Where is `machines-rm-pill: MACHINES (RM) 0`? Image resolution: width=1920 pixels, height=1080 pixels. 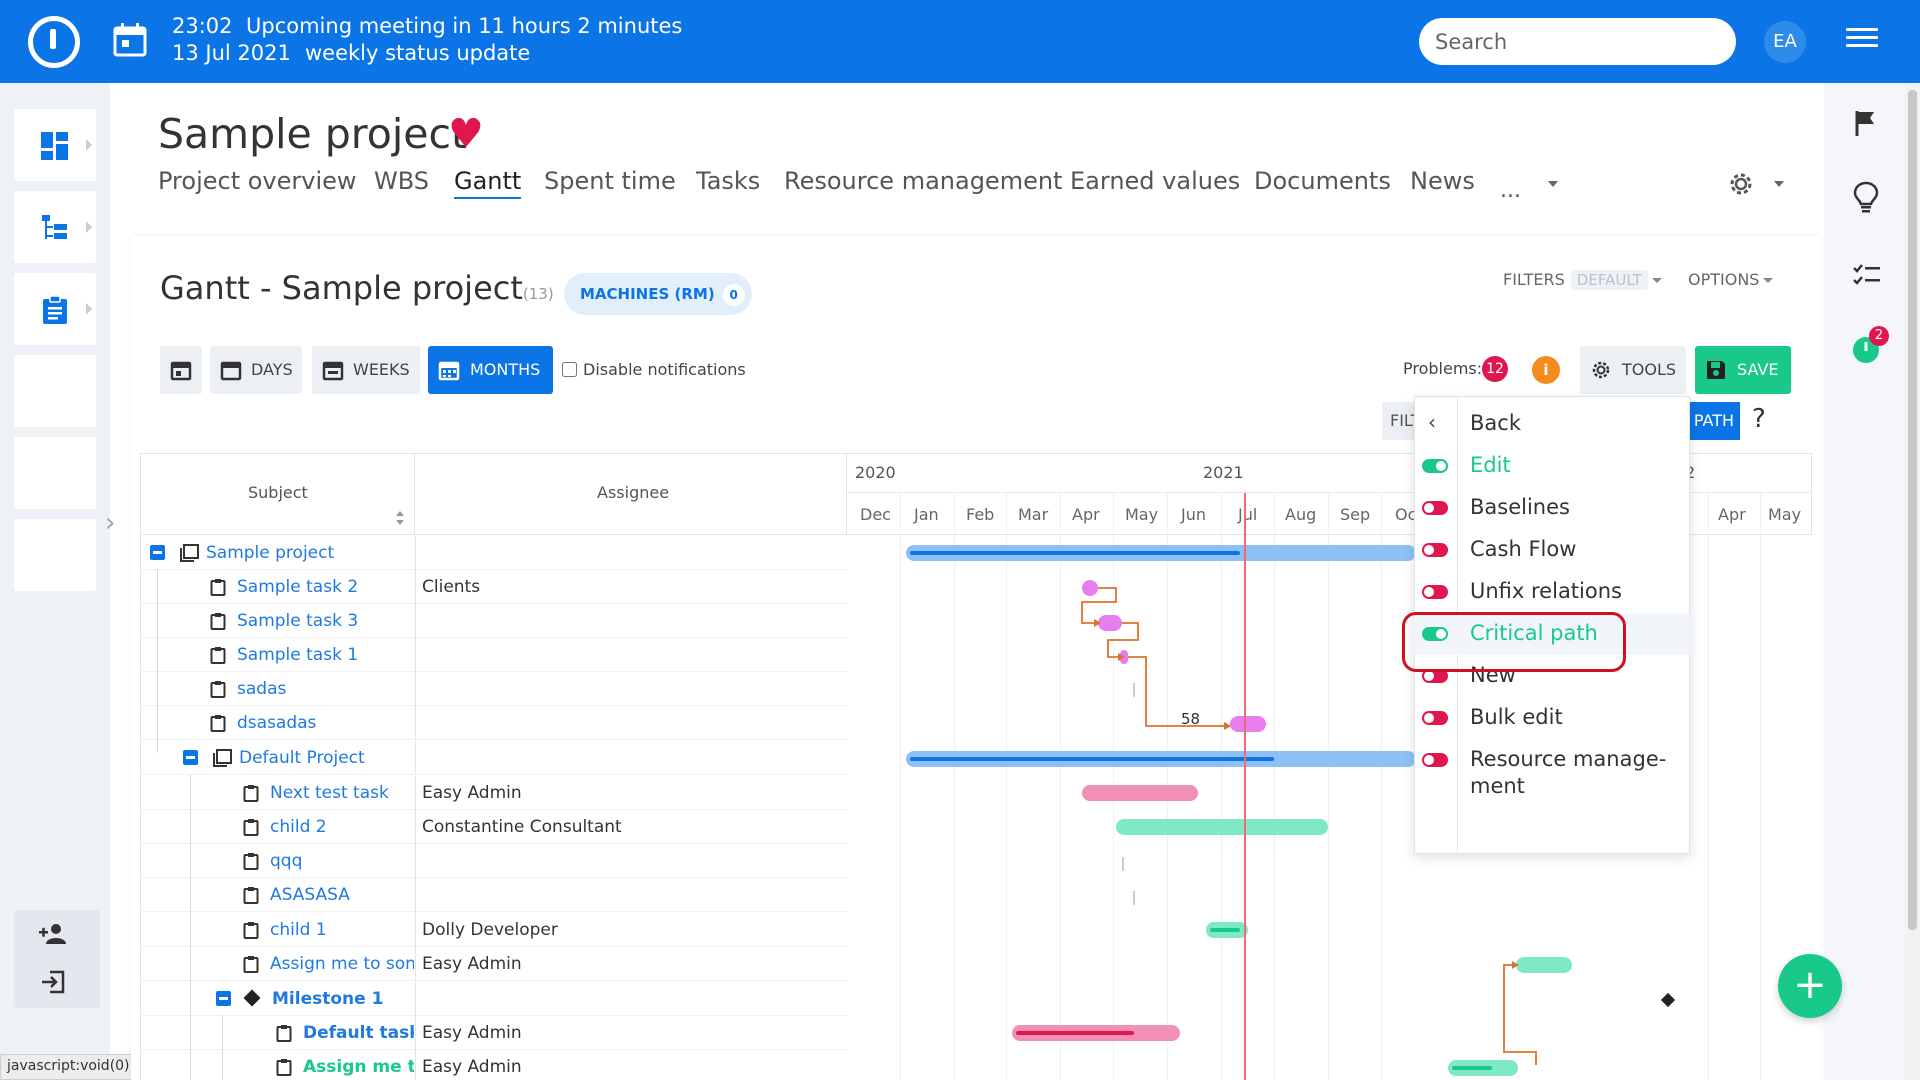 machines-rm-pill: MACHINES (RM) 0 is located at coordinates (658, 294).